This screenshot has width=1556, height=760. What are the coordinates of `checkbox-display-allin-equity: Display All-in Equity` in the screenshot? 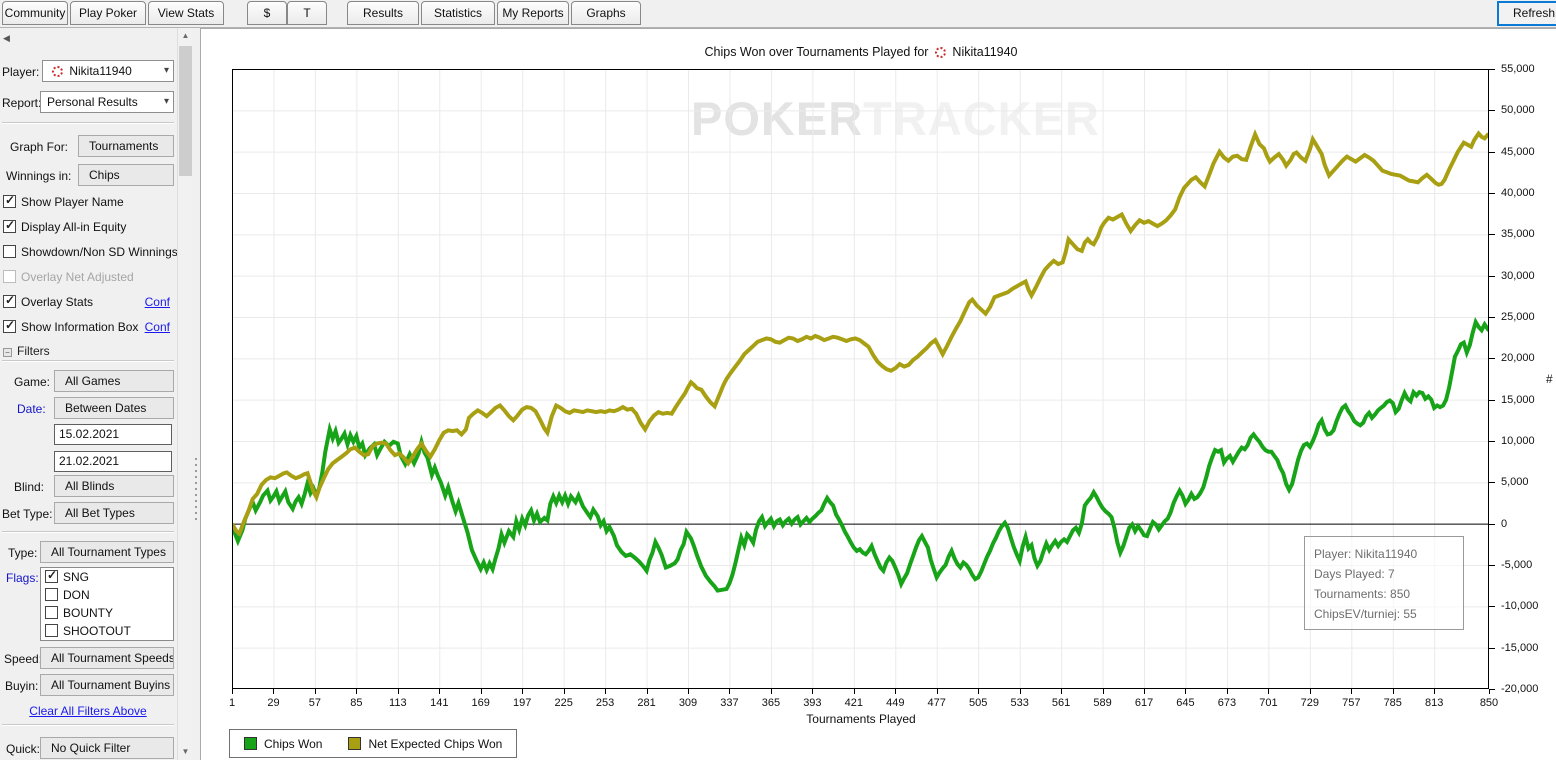 It's located at (65, 227).